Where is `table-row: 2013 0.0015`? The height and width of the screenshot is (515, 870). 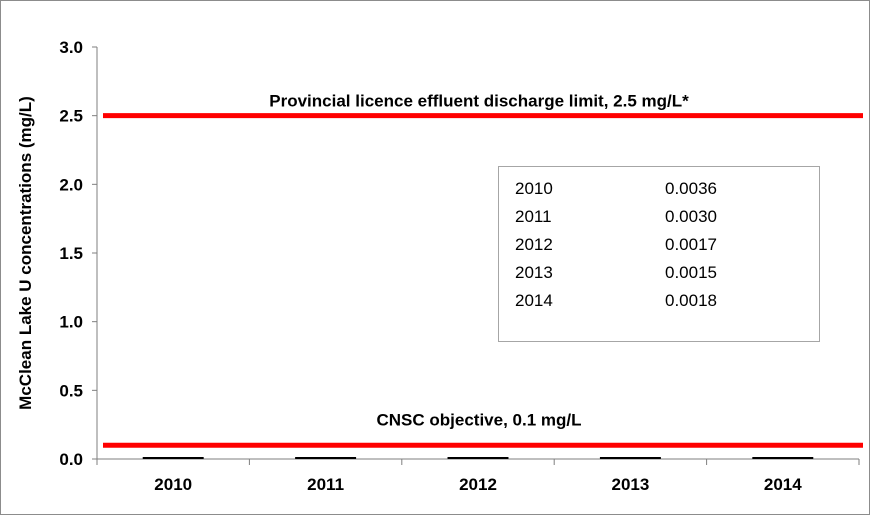 table-row: 2013 0.0015 is located at coordinates (660, 275).